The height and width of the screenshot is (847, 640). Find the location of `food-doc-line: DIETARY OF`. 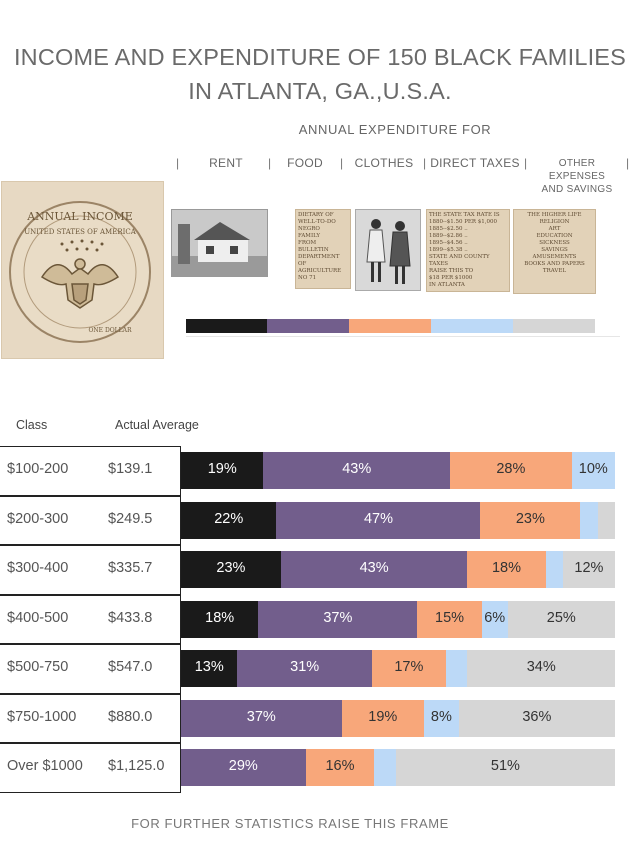

food-doc-line: DIETARY OF is located at coordinates (316, 215).